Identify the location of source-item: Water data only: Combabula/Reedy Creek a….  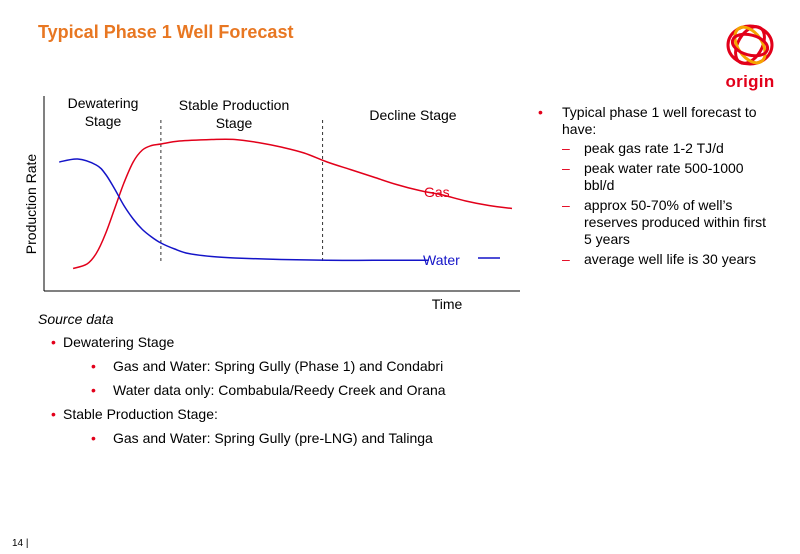
(278, 390).